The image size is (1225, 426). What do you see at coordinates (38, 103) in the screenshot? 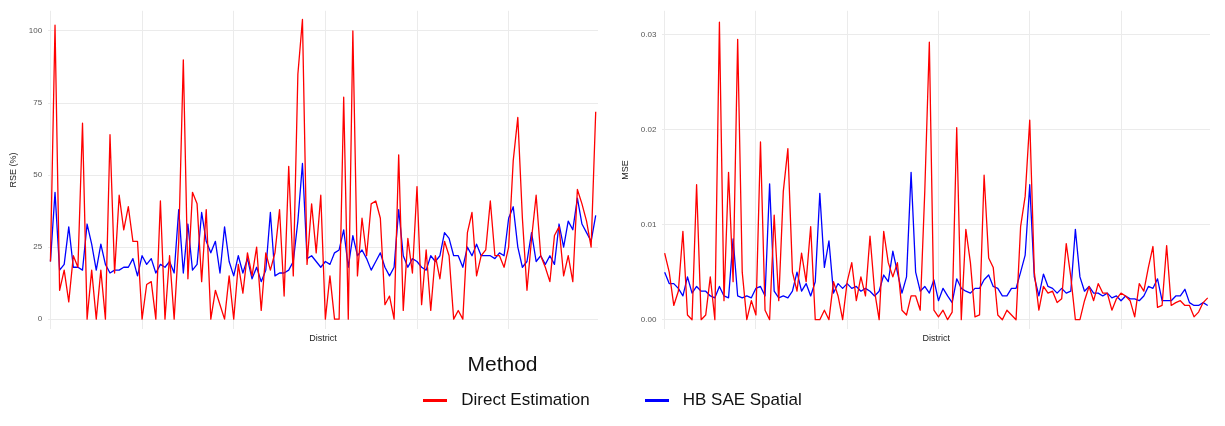
I see `y-tick-label: 75` at bounding box center [38, 103].